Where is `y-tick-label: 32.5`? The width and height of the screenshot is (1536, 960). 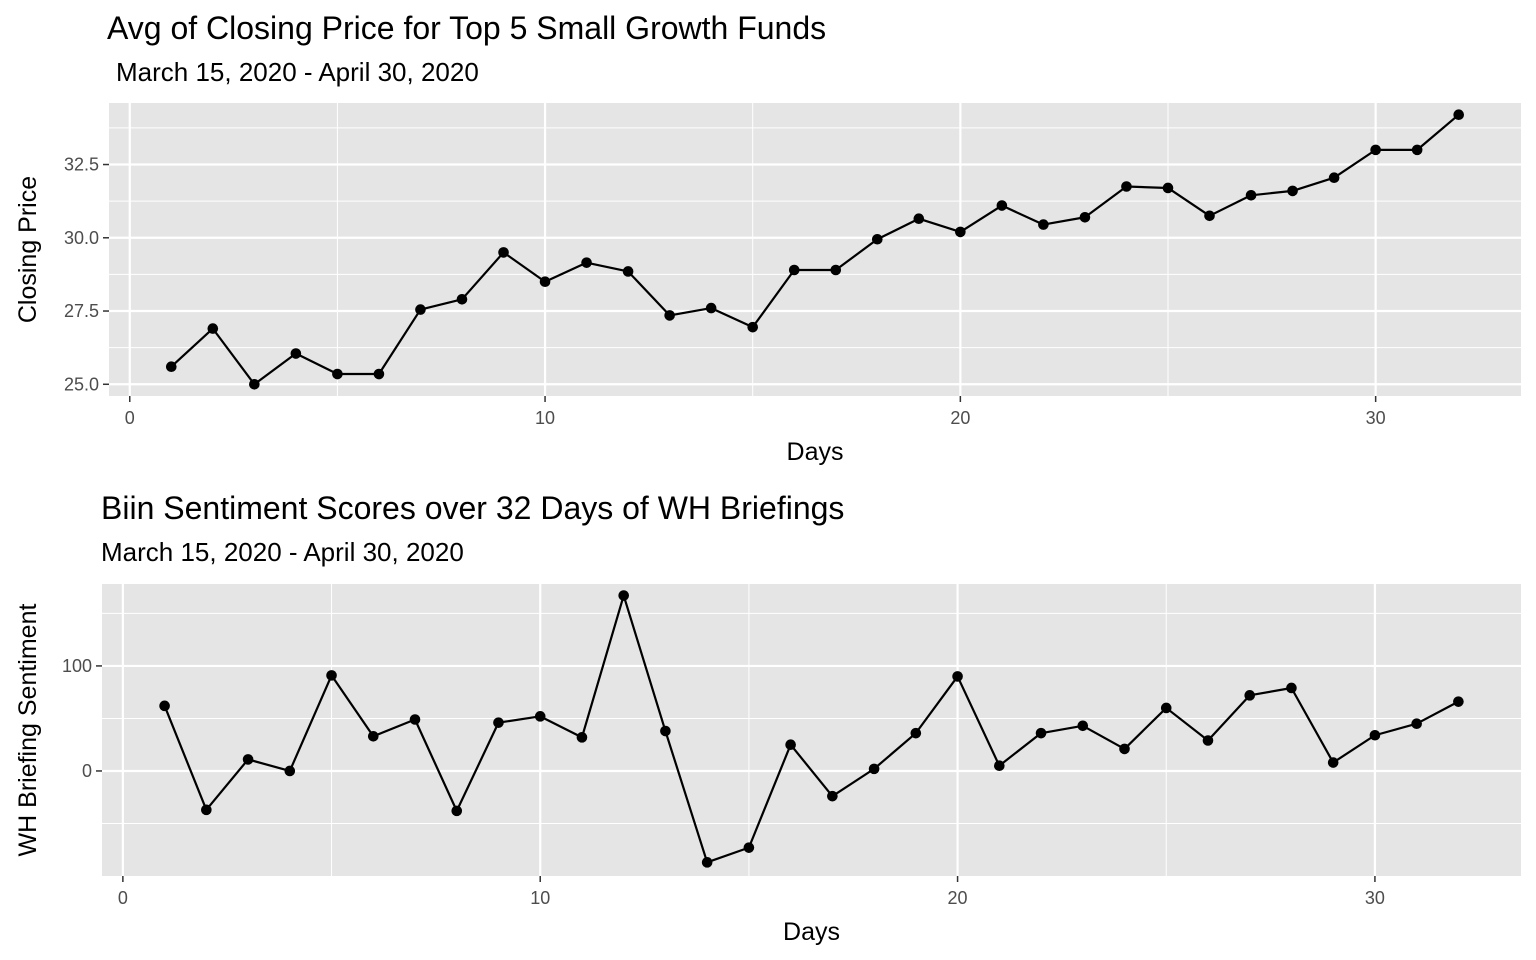 y-tick-label: 32.5 is located at coordinates (81, 165).